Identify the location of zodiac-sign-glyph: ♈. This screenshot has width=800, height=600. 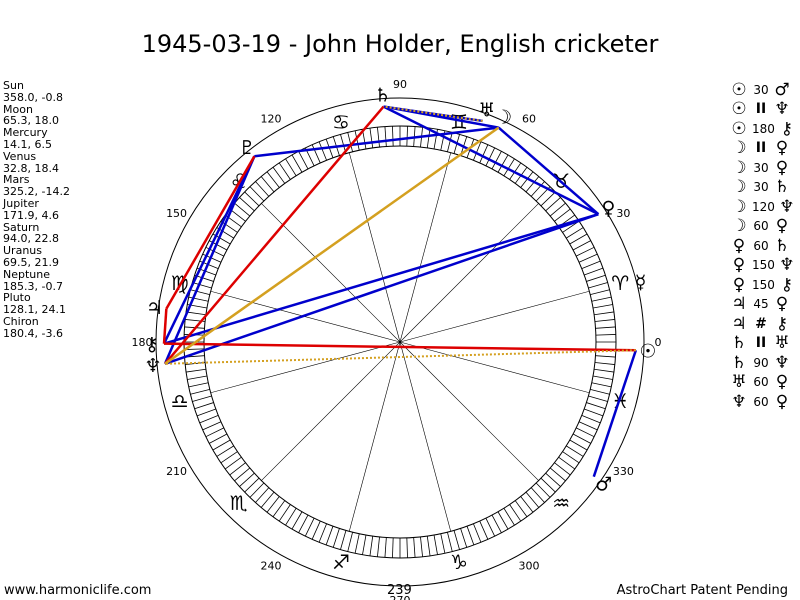
(620, 283).